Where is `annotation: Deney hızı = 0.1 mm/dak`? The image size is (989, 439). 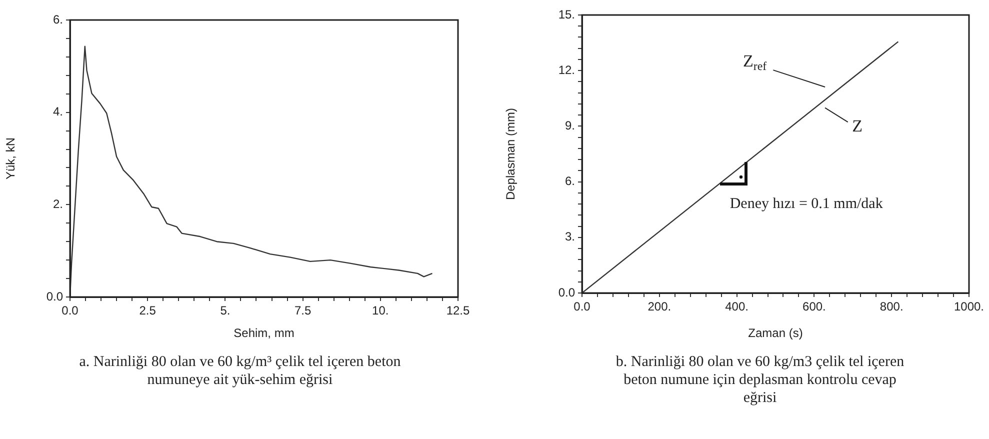
annotation: Deney hızı = 0.1 mm/dak is located at coordinates (807, 204).